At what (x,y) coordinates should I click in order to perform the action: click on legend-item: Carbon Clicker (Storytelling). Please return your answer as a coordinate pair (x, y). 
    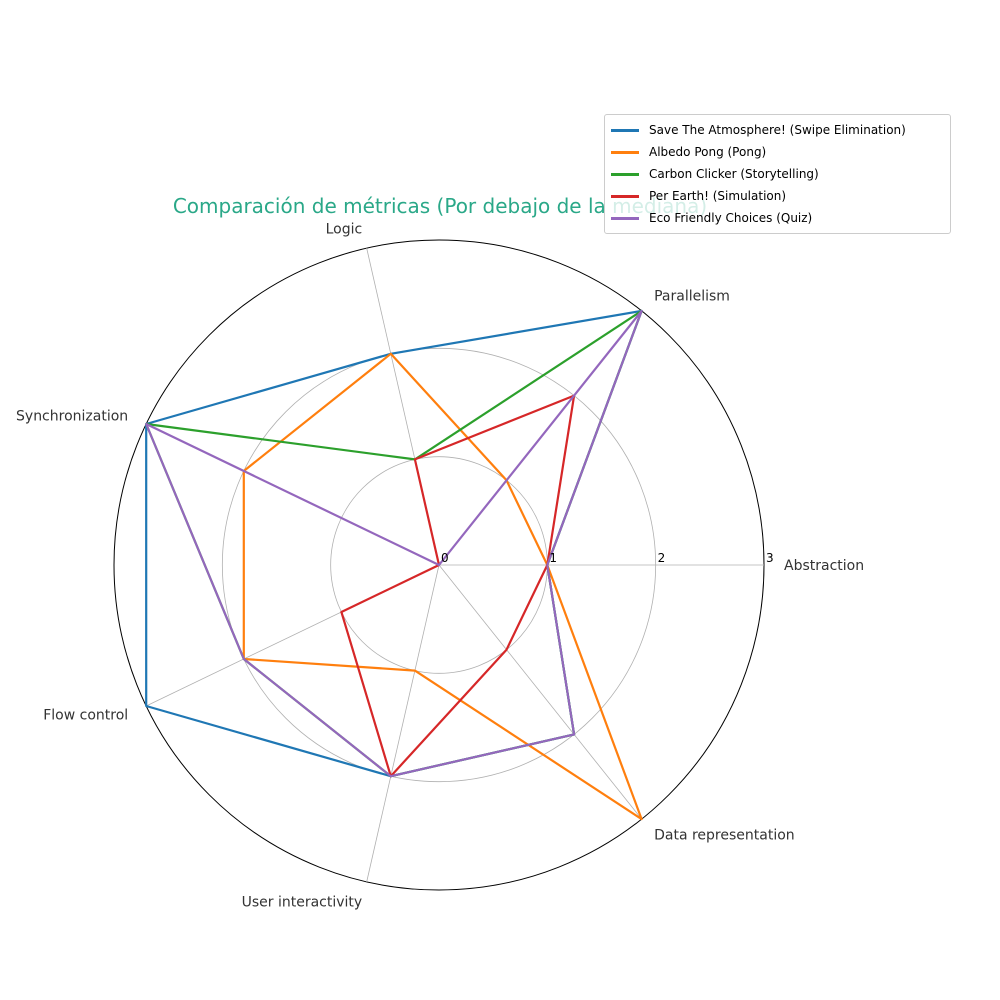
    Looking at the image, I should click on (777, 174).